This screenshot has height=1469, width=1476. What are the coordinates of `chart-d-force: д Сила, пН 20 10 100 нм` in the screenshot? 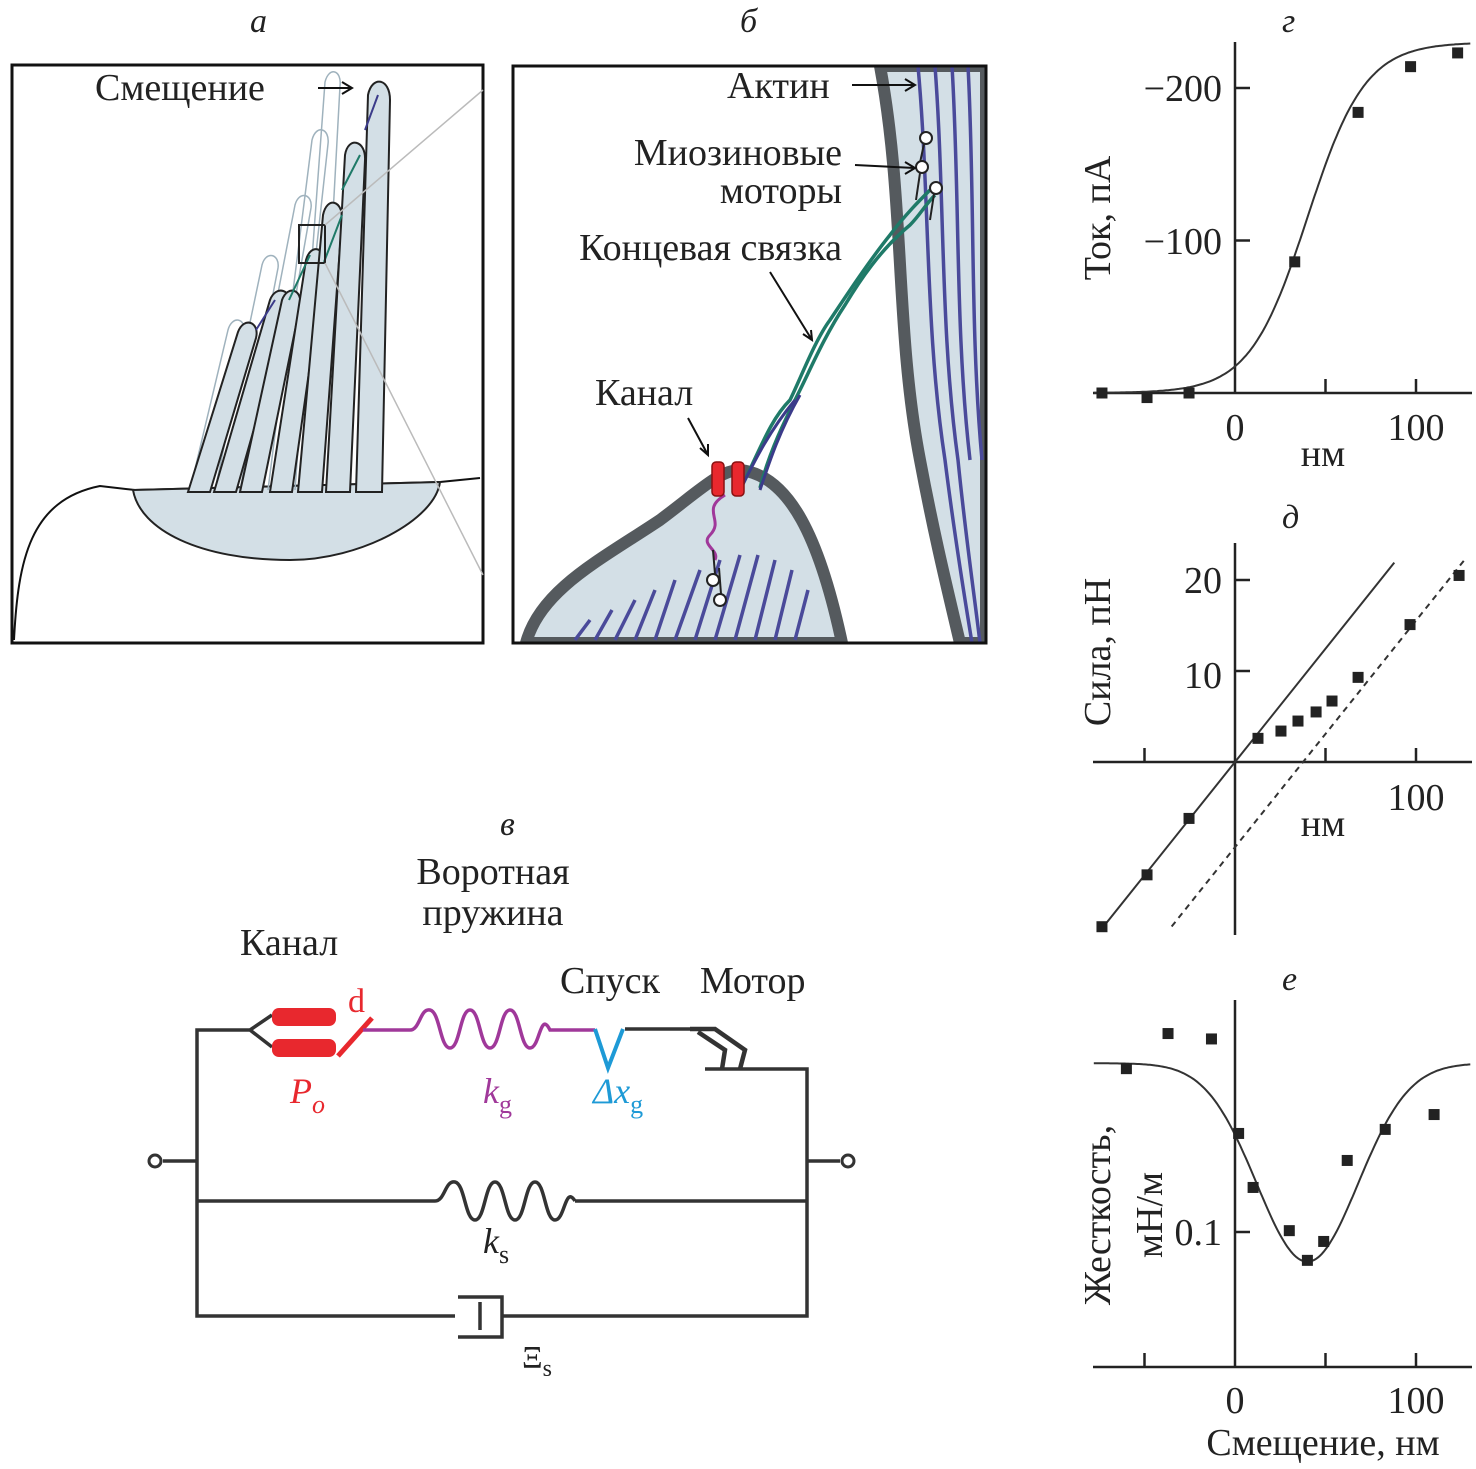 It's located at (1274, 717).